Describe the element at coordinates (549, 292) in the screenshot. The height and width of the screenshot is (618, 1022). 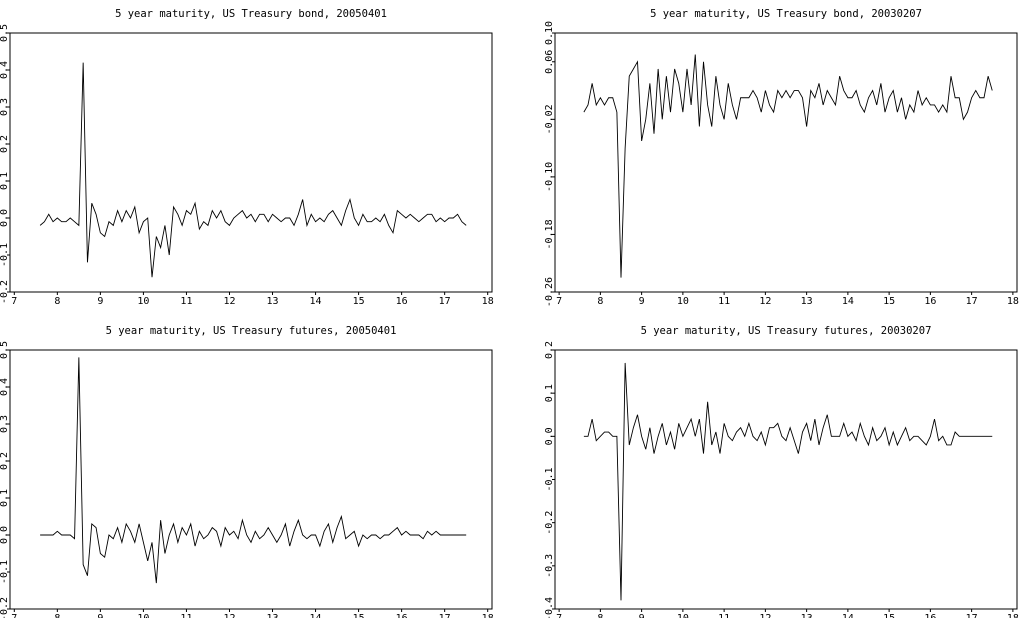
I see `y-tick-label: -0.26` at that location.